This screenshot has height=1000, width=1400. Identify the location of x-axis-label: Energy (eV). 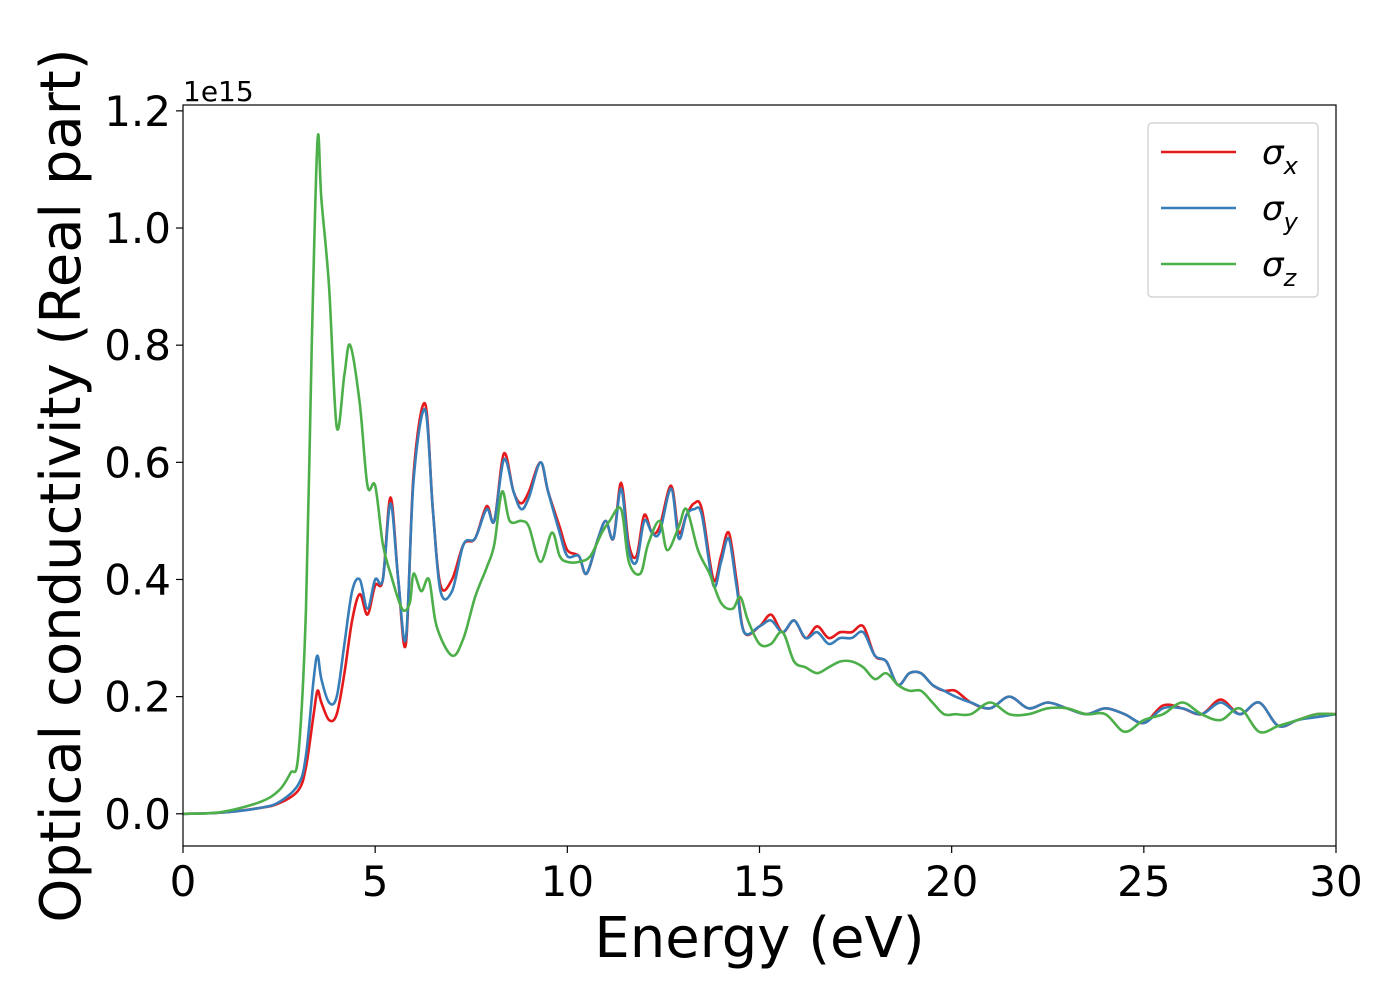
(759, 938).